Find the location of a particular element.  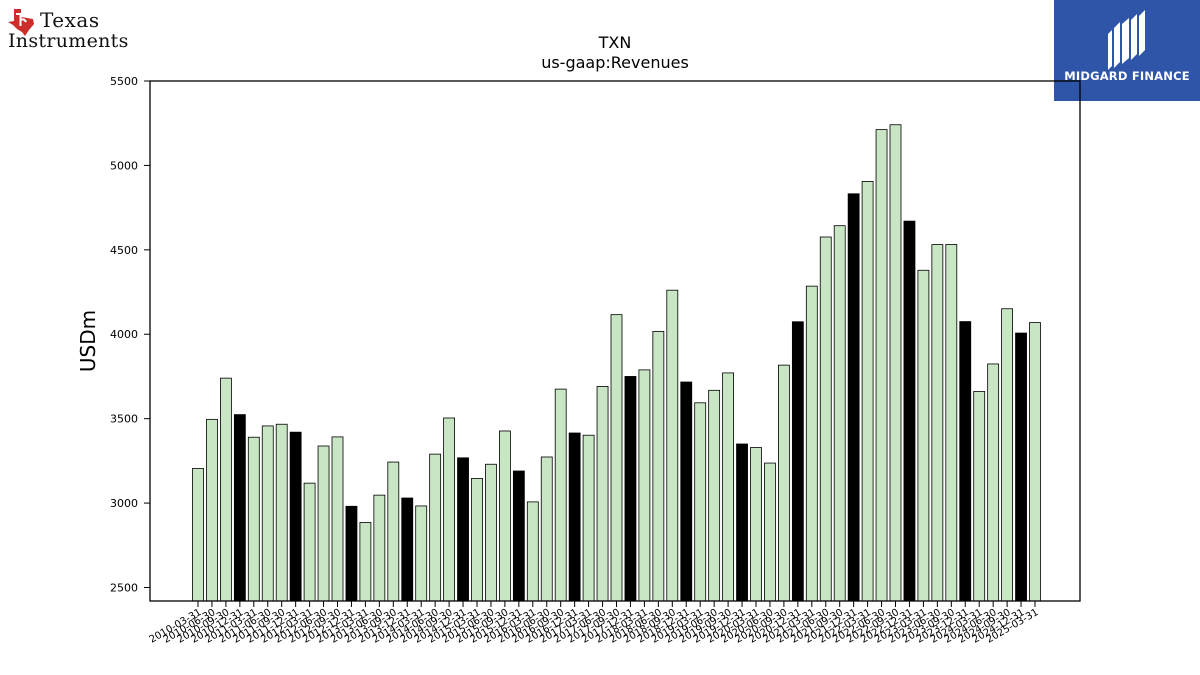

chart-title: TXN is located at coordinates (615, 42).